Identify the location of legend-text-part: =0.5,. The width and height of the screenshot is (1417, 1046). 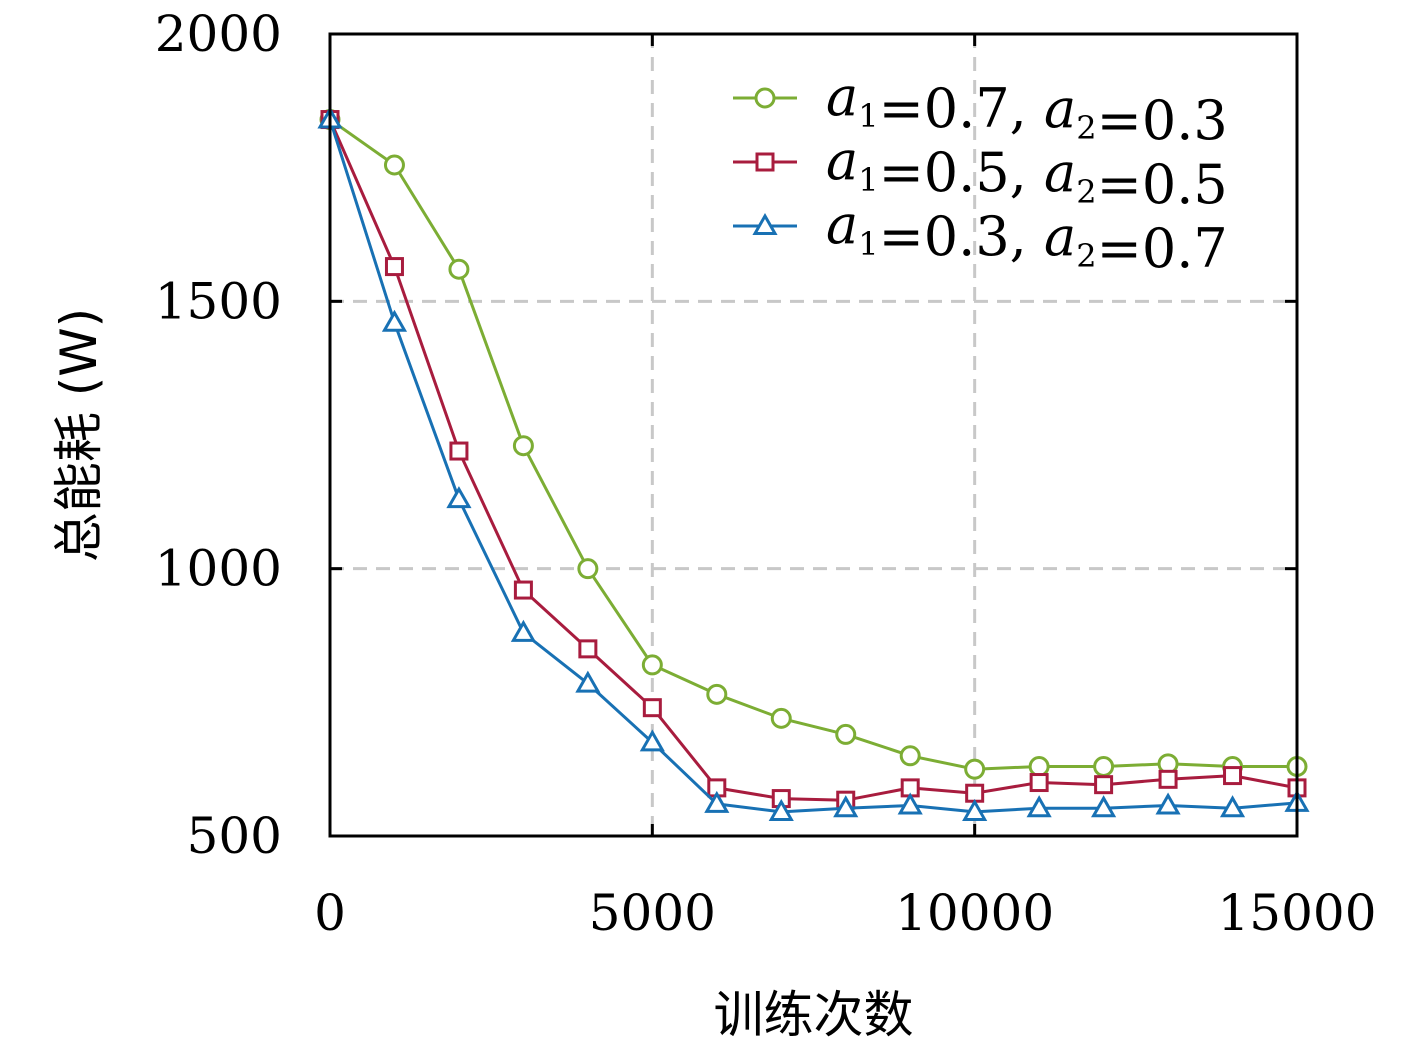
(953, 172).